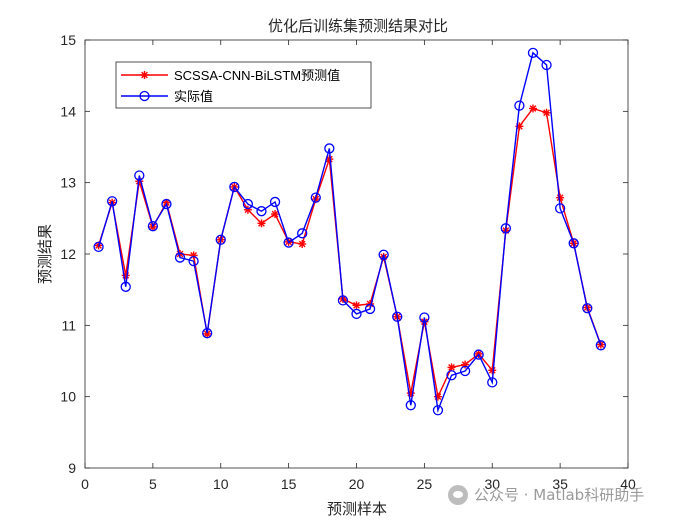  I want to click on x-tick-label: 30, so click(492, 484).